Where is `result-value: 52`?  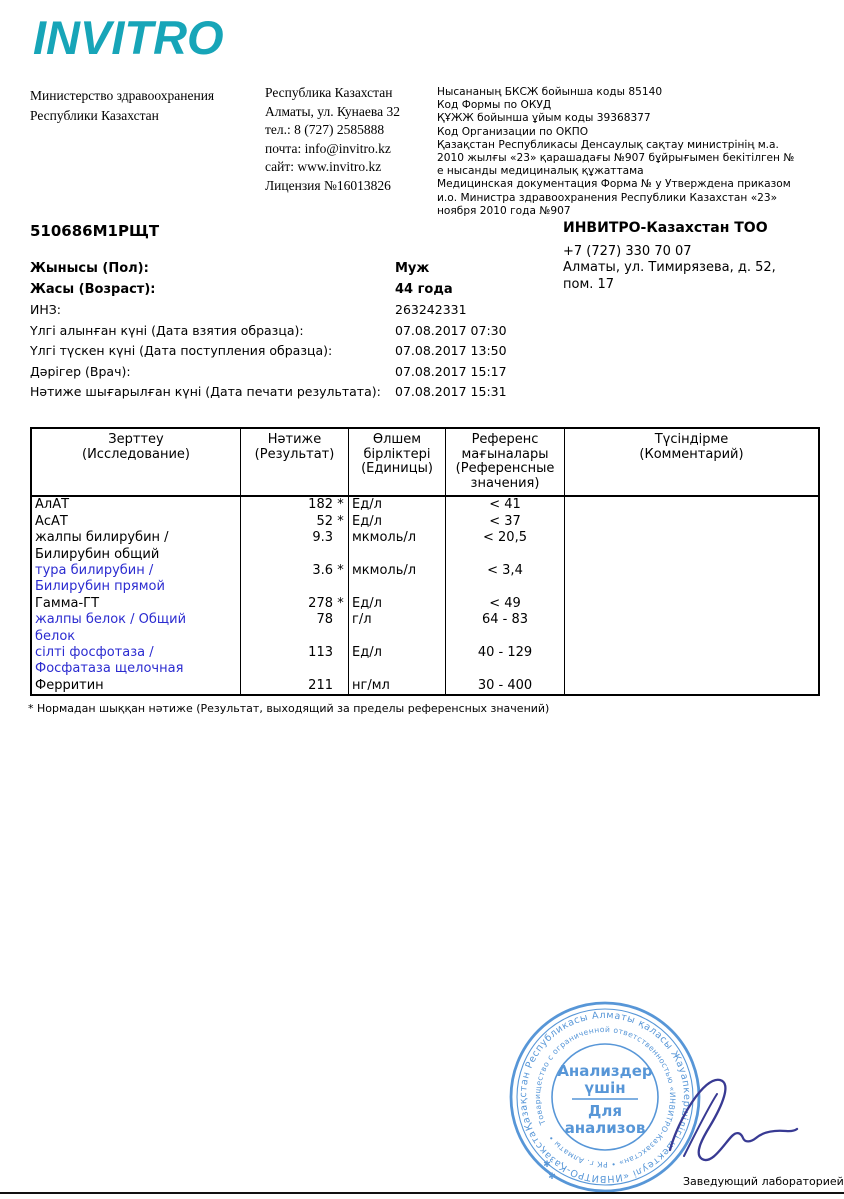 result-value: 52 is located at coordinates (324, 521).